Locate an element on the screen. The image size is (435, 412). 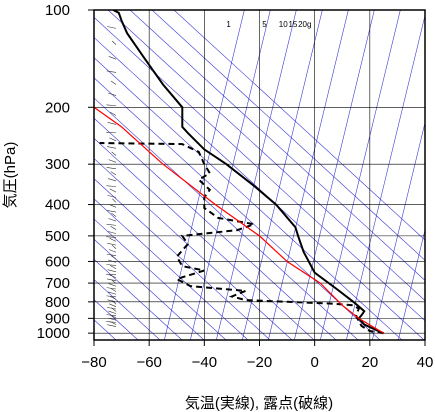
x-tick-label: −80 is located at coordinates (93, 362).